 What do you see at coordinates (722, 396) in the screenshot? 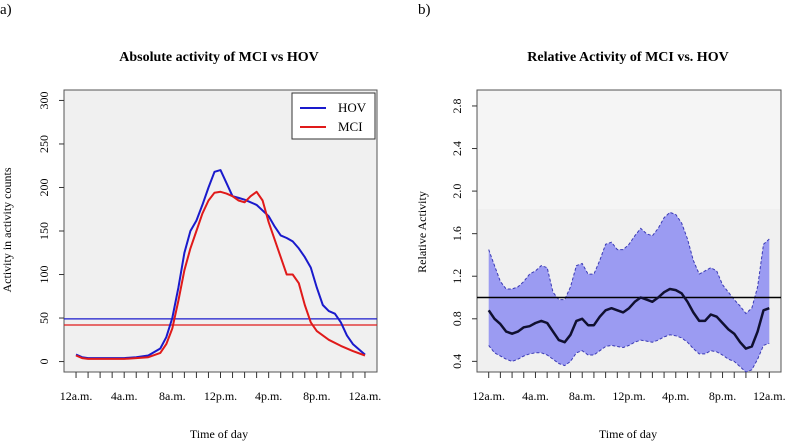
I see `chart-b-x-tick-label: 8p.m.` at bounding box center [722, 396].